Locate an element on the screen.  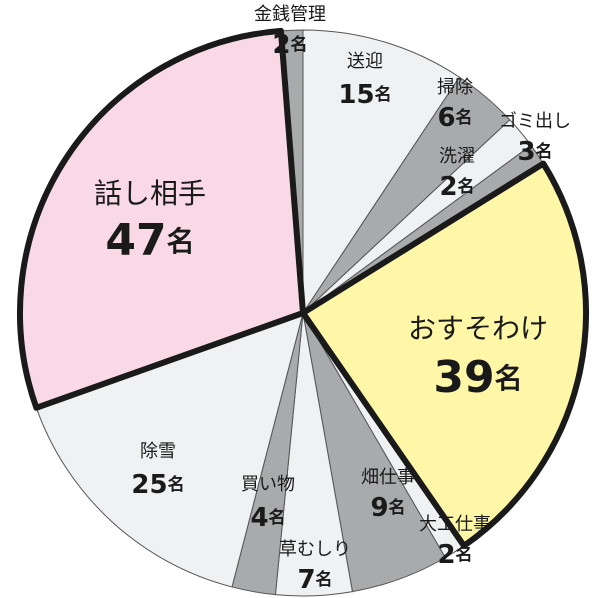
slice-label: 掃除 6名 is located at coordinates (455, 105).